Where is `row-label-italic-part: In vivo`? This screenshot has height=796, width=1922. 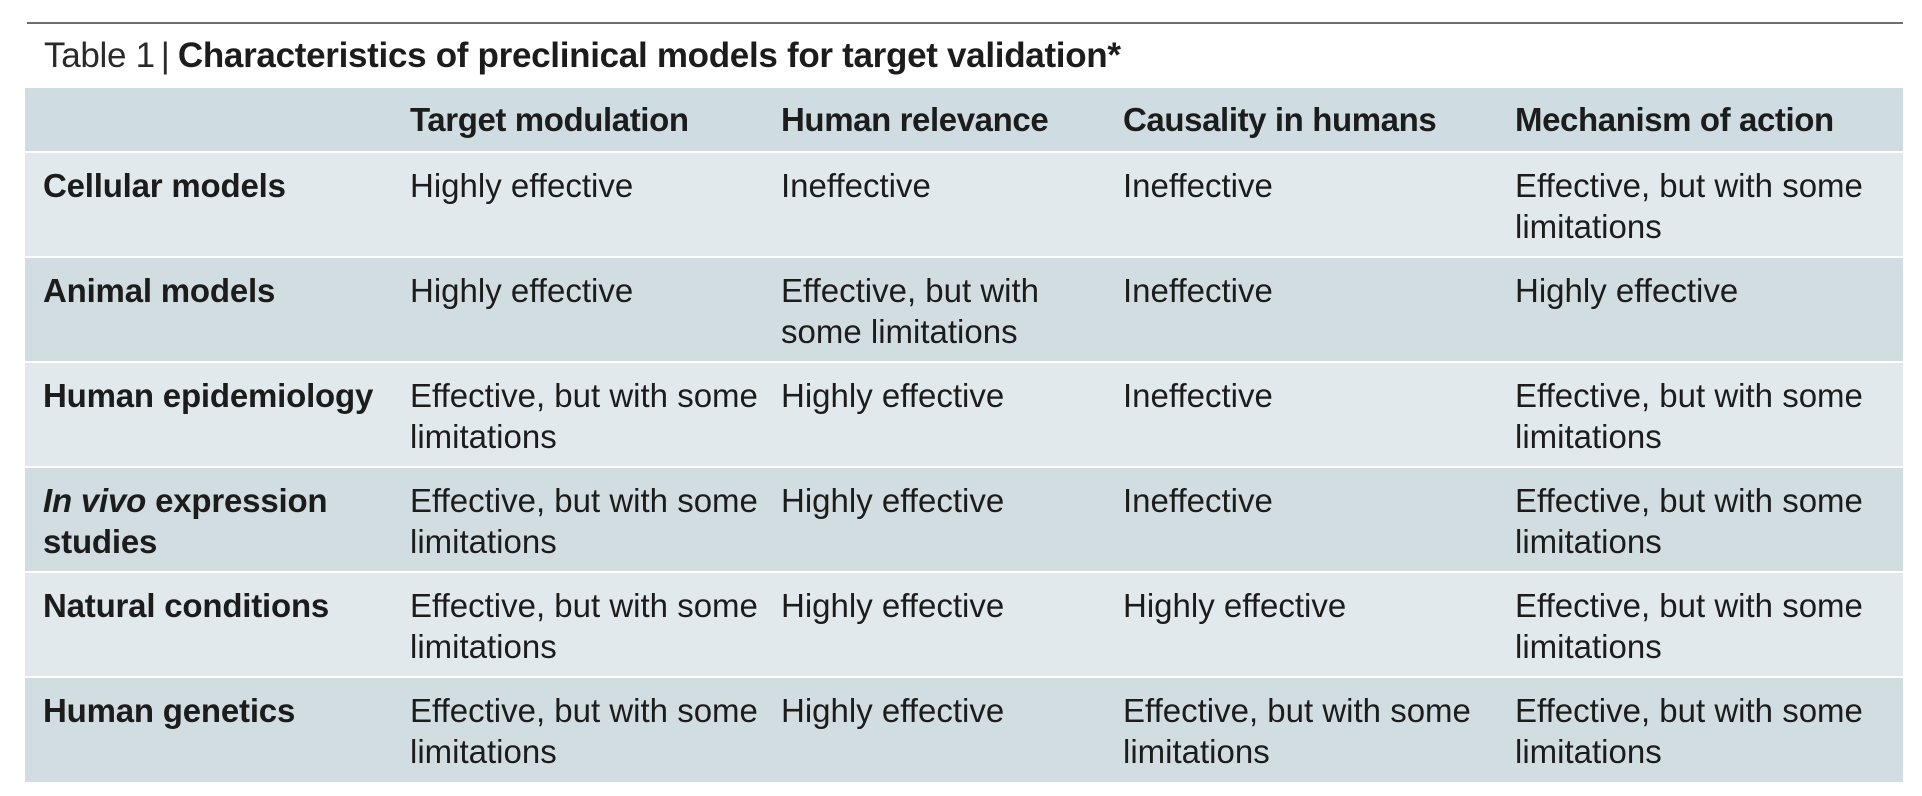
row-label-italic-part: In vivo is located at coordinates (95, 500).